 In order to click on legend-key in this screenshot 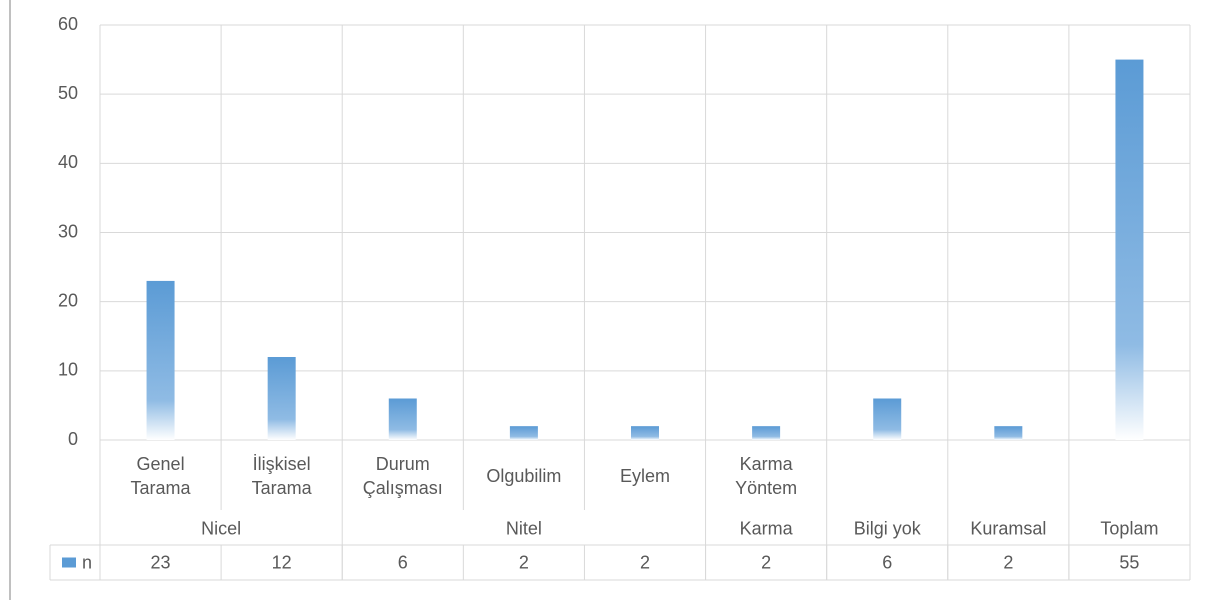, I will do `click(69, 562)`.